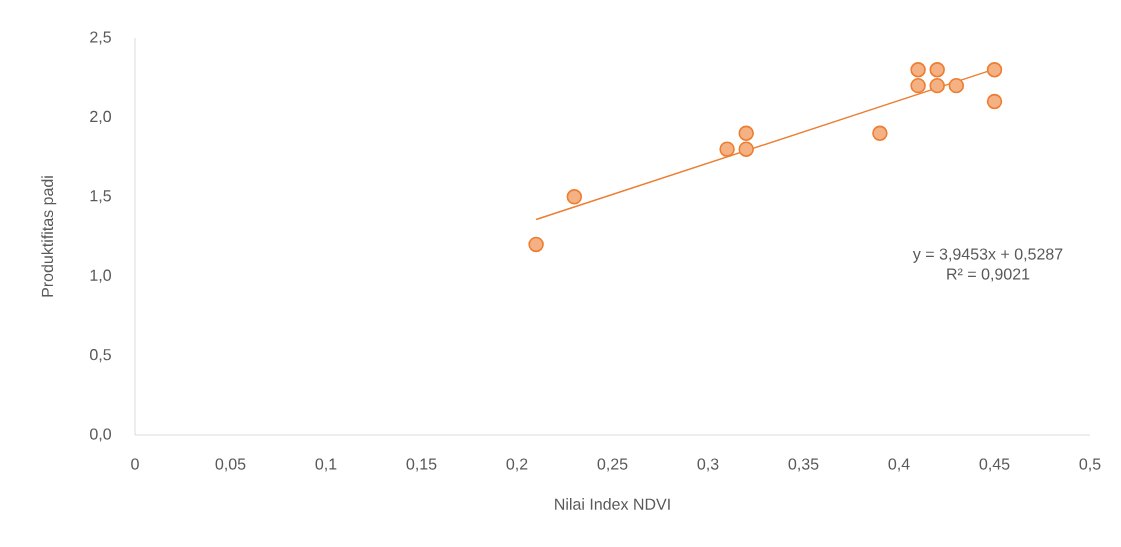 Image resolution: width=1121 pixels, height=547 pixels. What do you see at coordinates (101, 117) in the screenshot?
I see `y-tick-label: 2,0` at bounding box center [101, 117].